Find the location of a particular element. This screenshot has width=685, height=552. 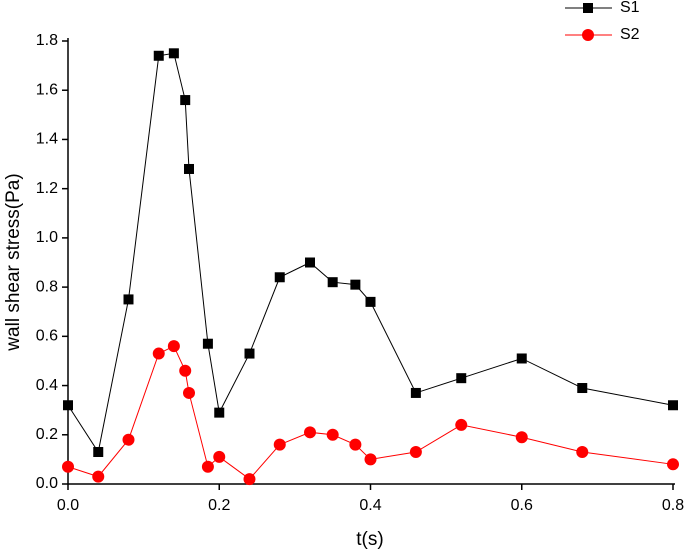

x-tick-label: 0.8 is located at coordinates (673, 505).